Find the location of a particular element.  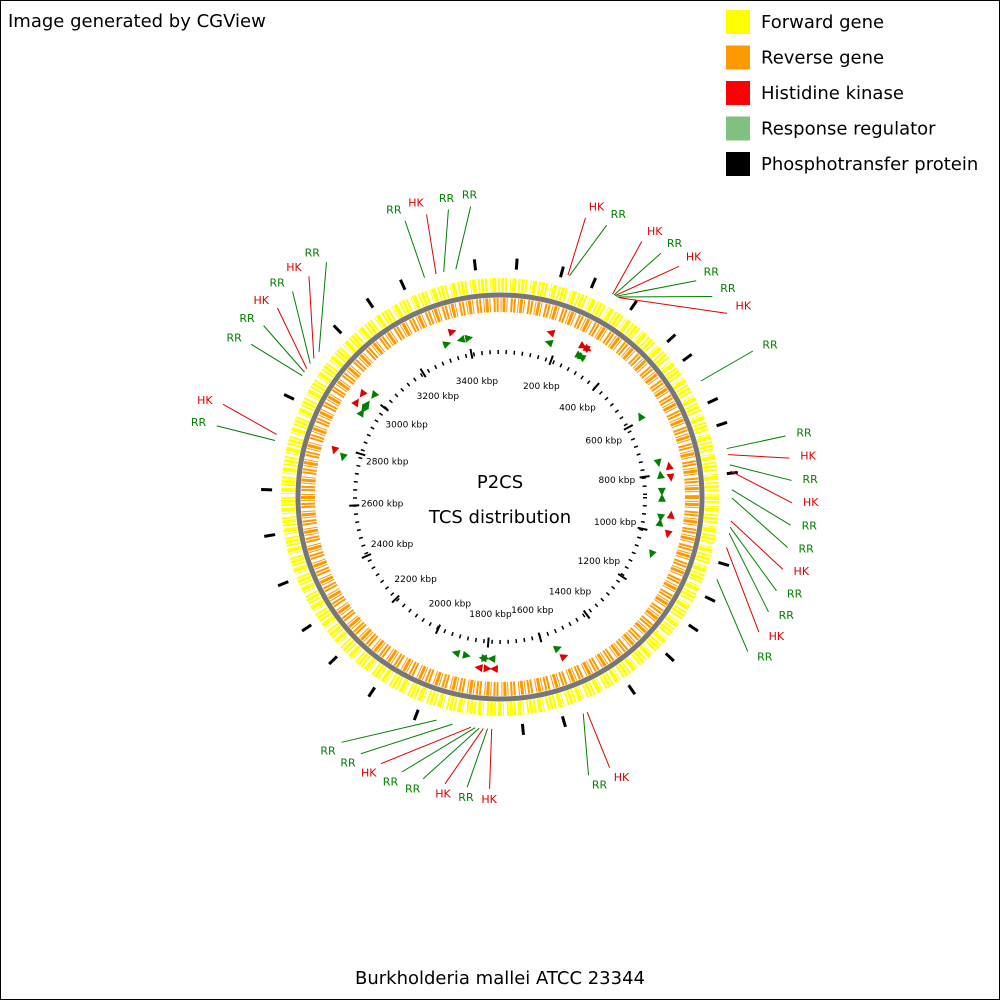

center-subtitle: TCS distribution is located at coordinates (499, 517).